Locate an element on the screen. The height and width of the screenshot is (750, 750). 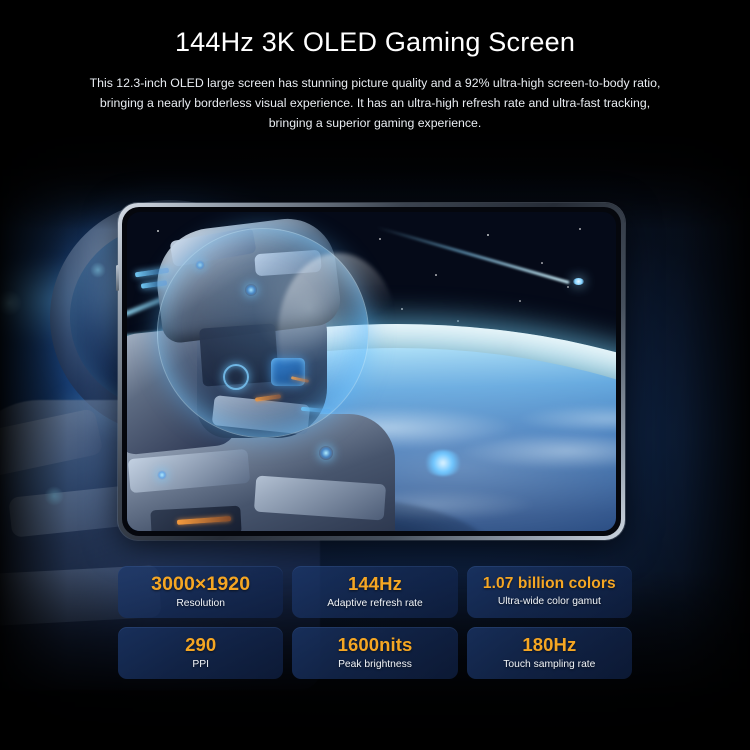
description-line: bringing a superior gaming experience. is located at coordinates (375, 123).